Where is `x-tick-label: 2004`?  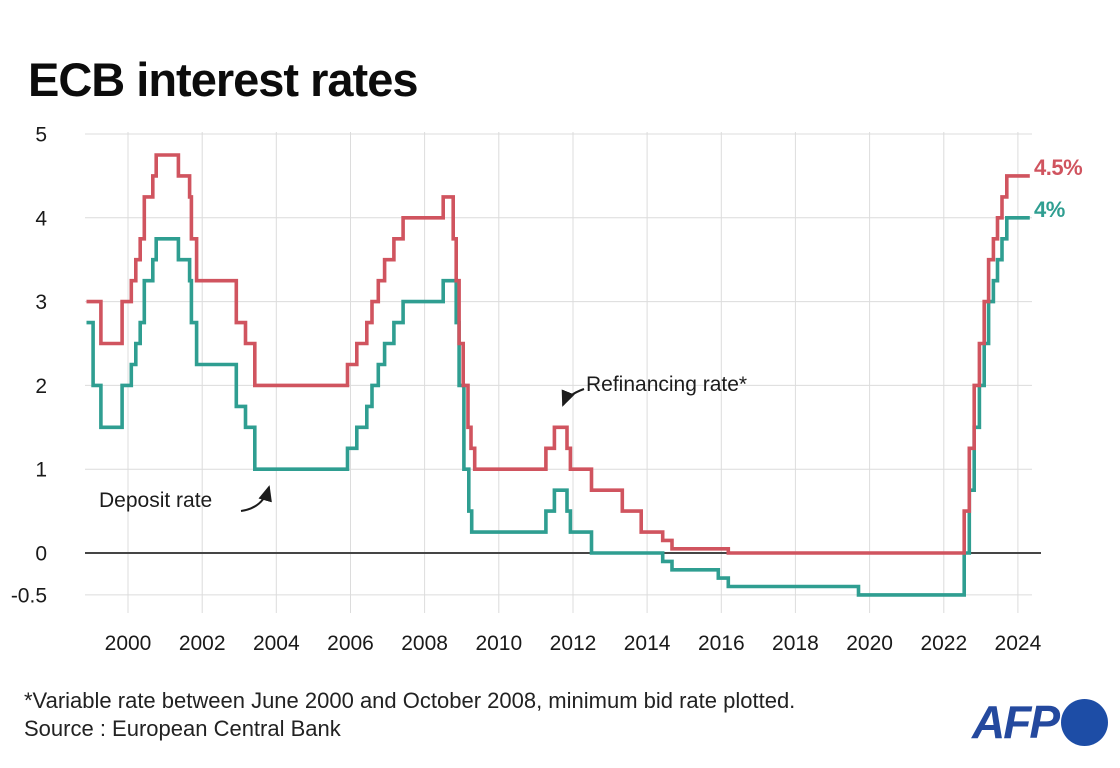 x-tick-label: 2004 is located at coordinates (276, 643).